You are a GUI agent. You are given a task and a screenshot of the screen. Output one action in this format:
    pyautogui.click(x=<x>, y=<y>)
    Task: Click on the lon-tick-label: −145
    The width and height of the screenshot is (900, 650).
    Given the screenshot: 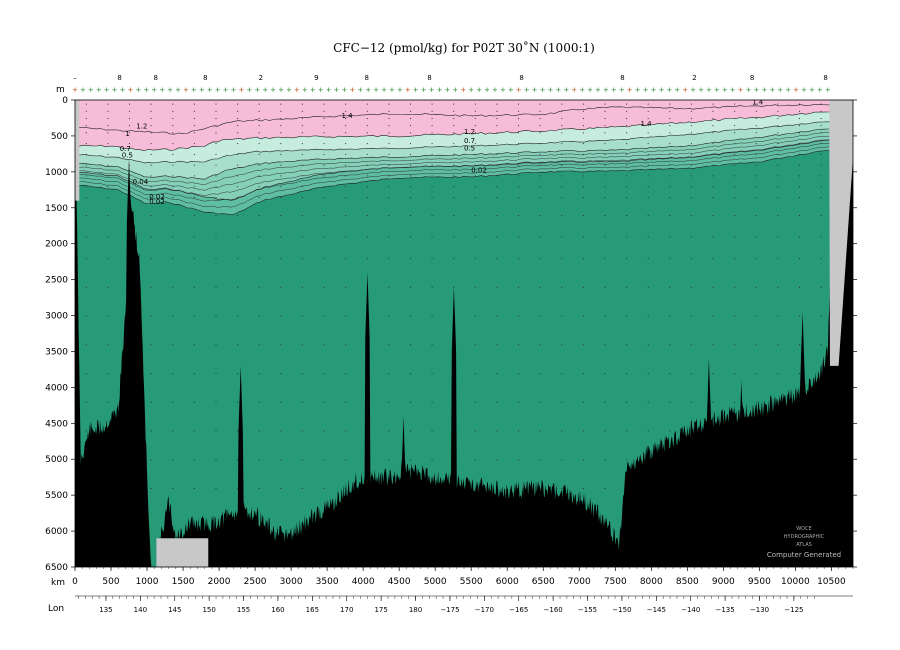 What is the action you would take?
    pyautogui.click(x=656, y=610)
    